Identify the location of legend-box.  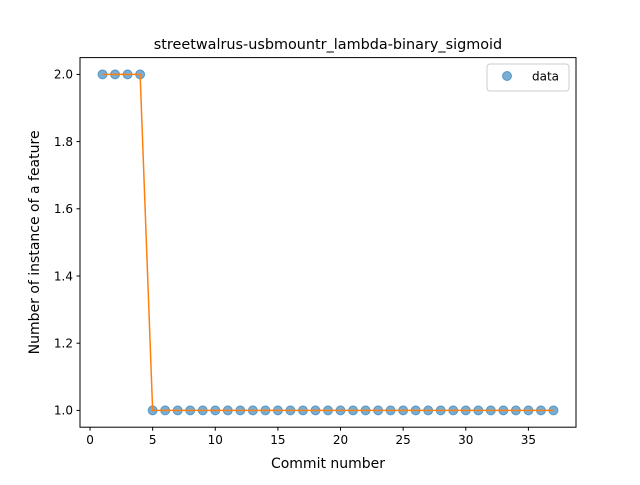
(528, 77).